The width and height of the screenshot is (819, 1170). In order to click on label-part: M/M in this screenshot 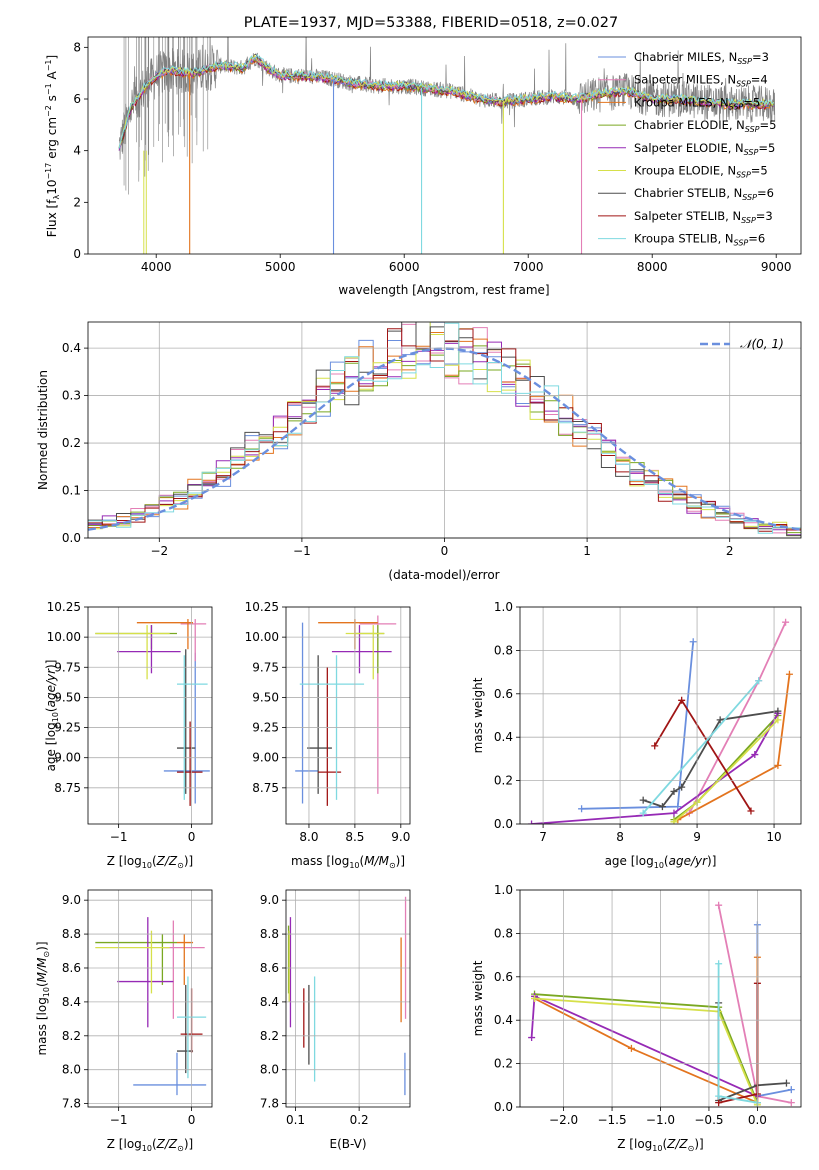, I will do `click(42, 969)`.